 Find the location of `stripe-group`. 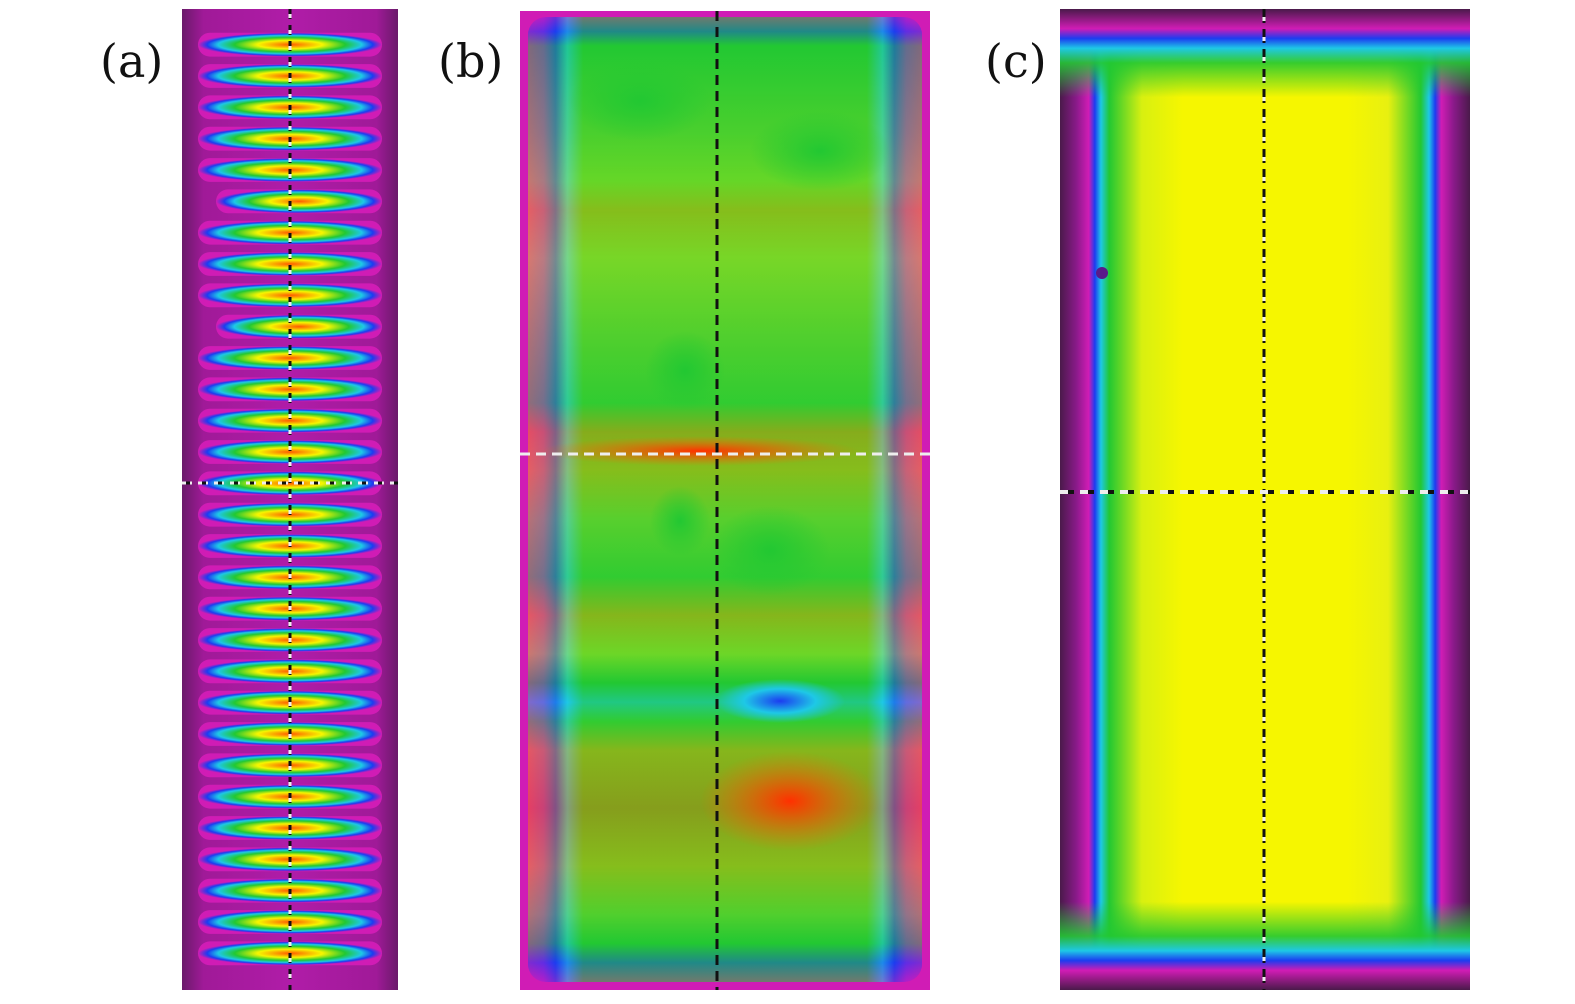

stripe-group is located at coordinates (290, 499).